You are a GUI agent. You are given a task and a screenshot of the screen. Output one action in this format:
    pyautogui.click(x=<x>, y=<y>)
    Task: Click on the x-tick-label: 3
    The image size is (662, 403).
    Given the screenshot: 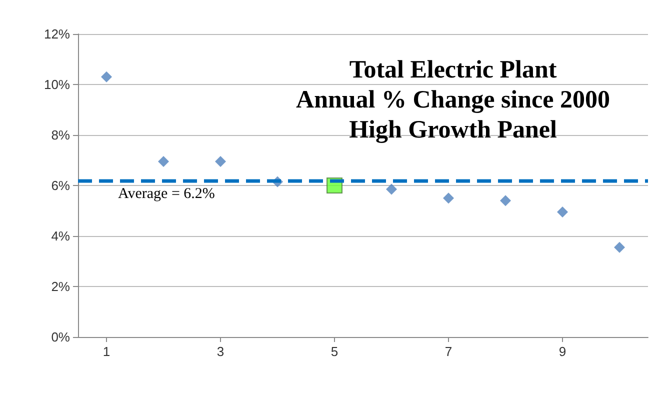 What is the action you would take?
    pyautogui.click(x=220, y=351)
    